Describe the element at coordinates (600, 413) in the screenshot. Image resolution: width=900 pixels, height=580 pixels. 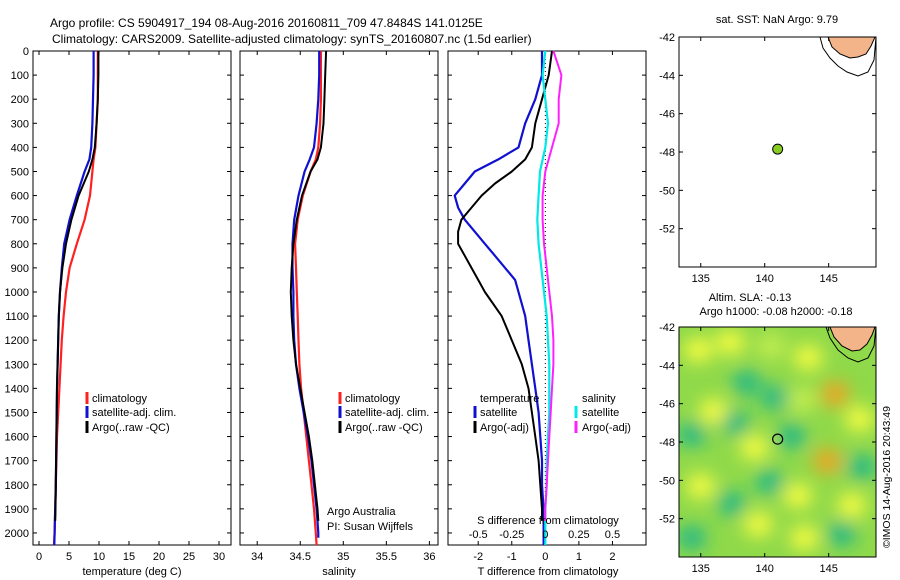
I see `legend-label-sal-satellite: satellite` at that location.